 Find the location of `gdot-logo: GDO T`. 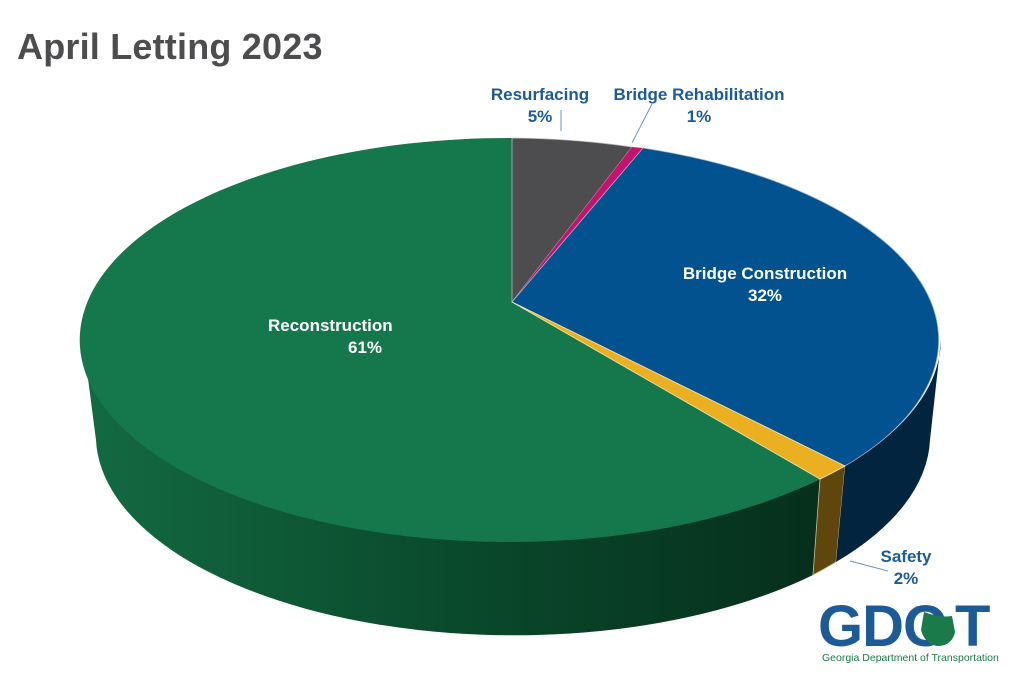

gdot-logo: GDO T is located at coordinates (904, 626).